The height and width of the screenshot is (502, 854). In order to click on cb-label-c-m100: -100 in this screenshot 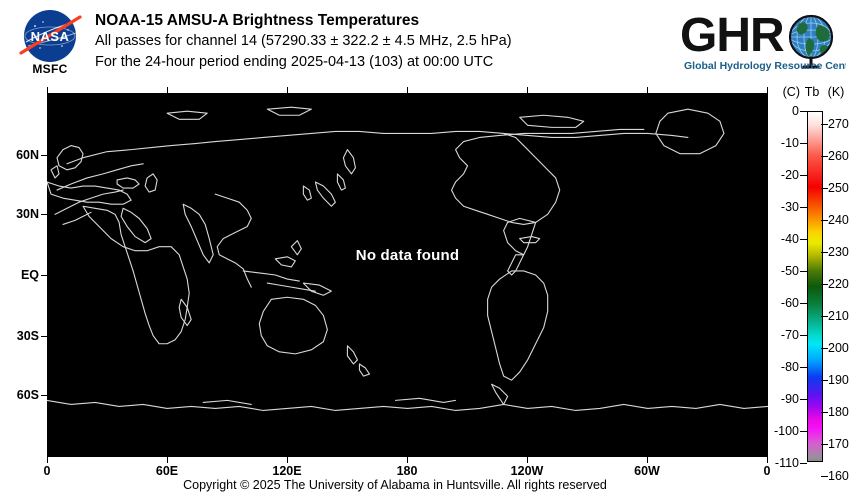, I will do `click(786, 431)`.